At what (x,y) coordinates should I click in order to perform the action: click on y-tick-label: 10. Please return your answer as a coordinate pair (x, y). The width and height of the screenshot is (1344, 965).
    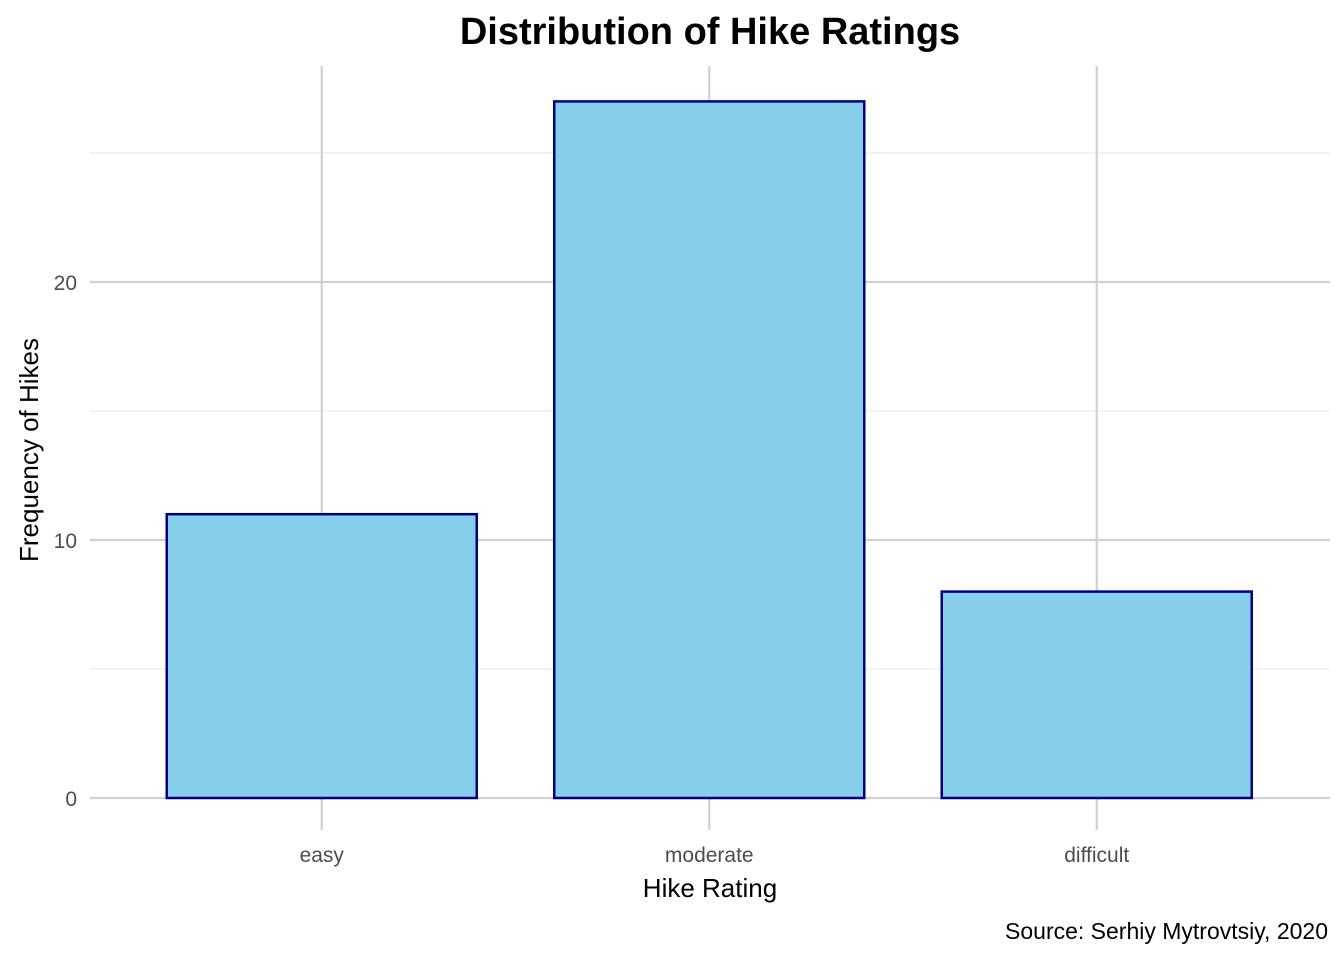
    Looking at the image, I should click on (65, 541).